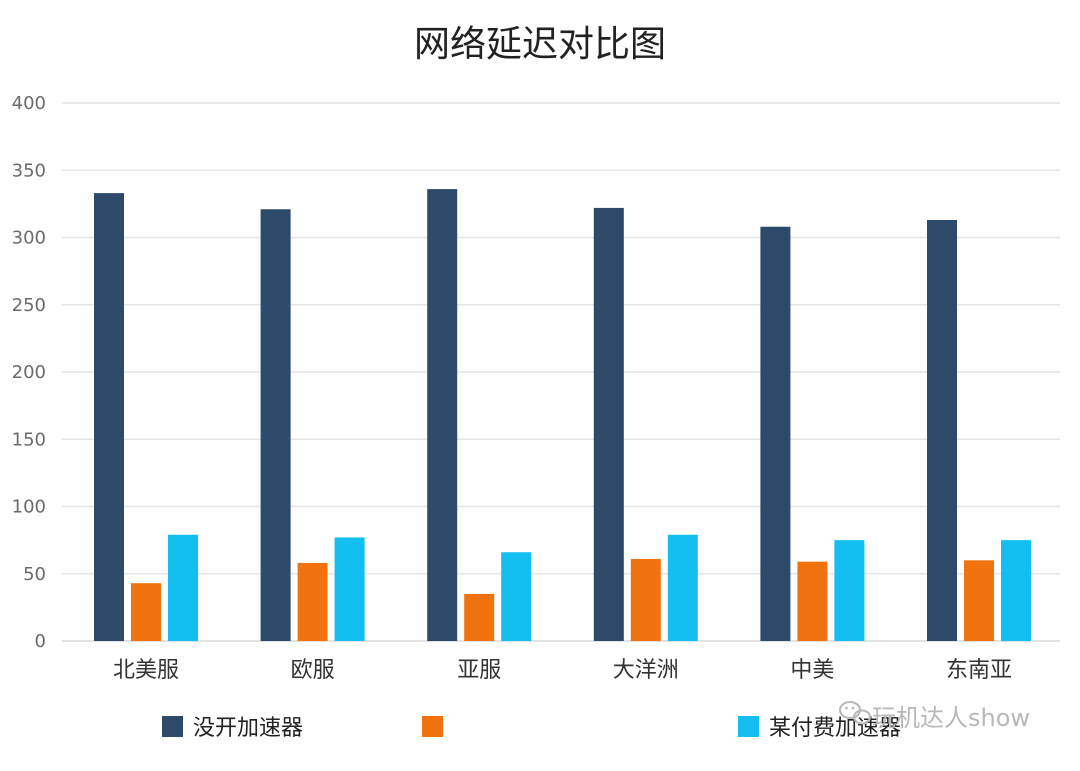  Describe the element at coordinates (29, 103) in the screenshot. I see `y-tick-label: 400` at that location.